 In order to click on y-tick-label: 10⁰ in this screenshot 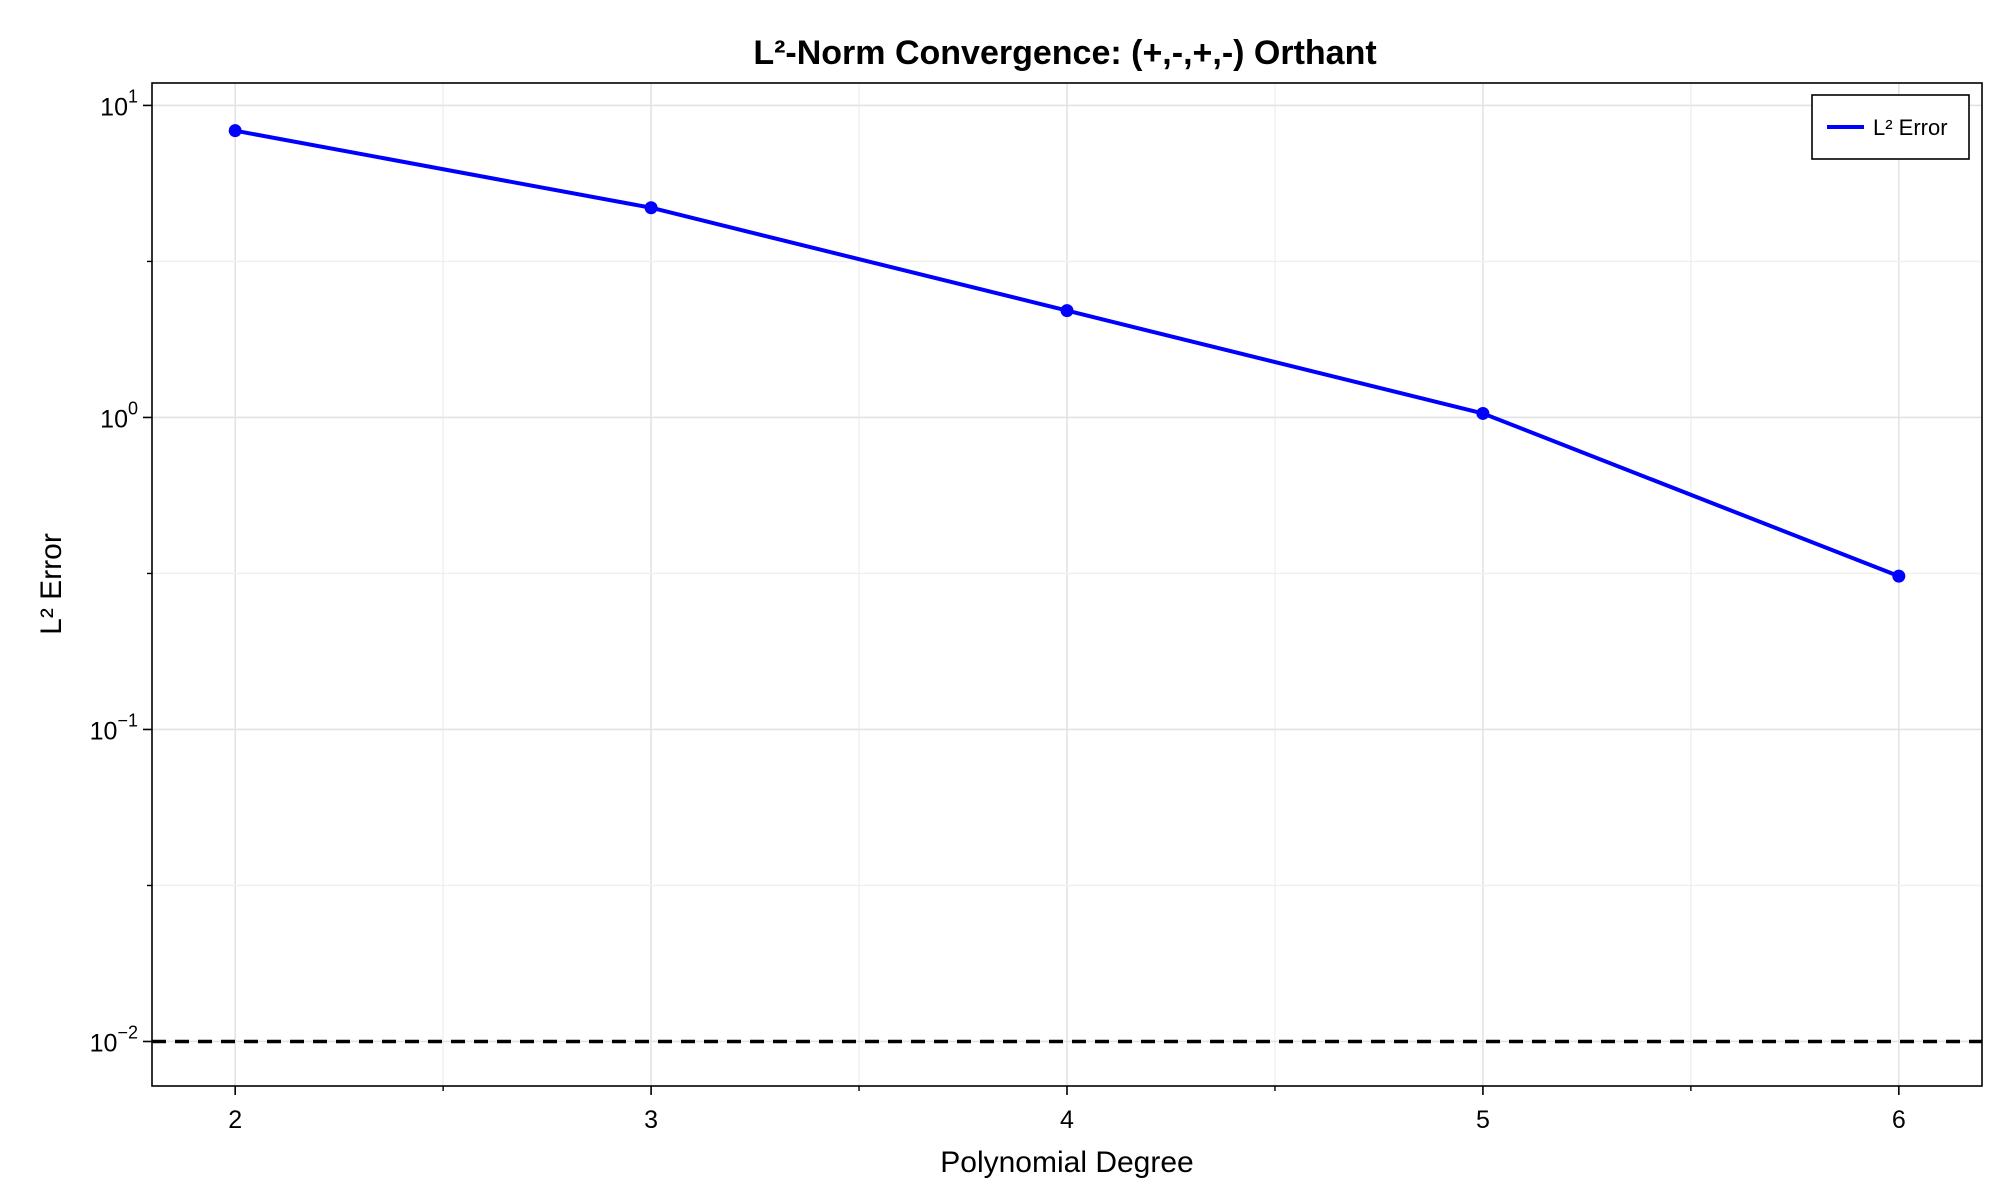, I will do `click(119, 415)`.